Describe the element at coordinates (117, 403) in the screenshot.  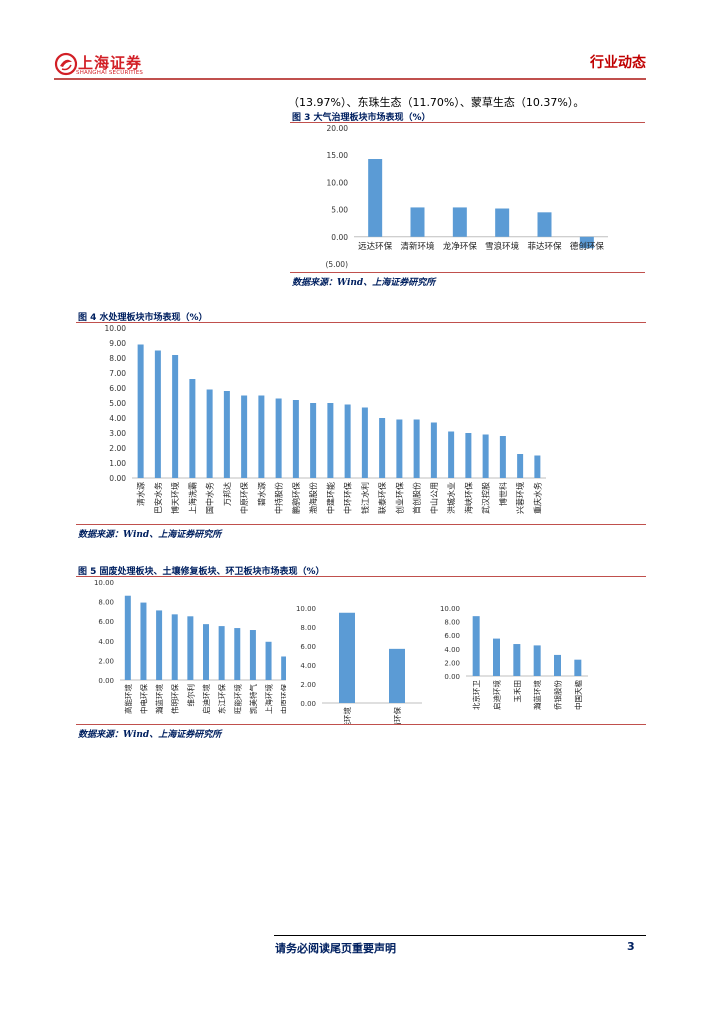
I see `y-tick-label: 5.00` at that location.